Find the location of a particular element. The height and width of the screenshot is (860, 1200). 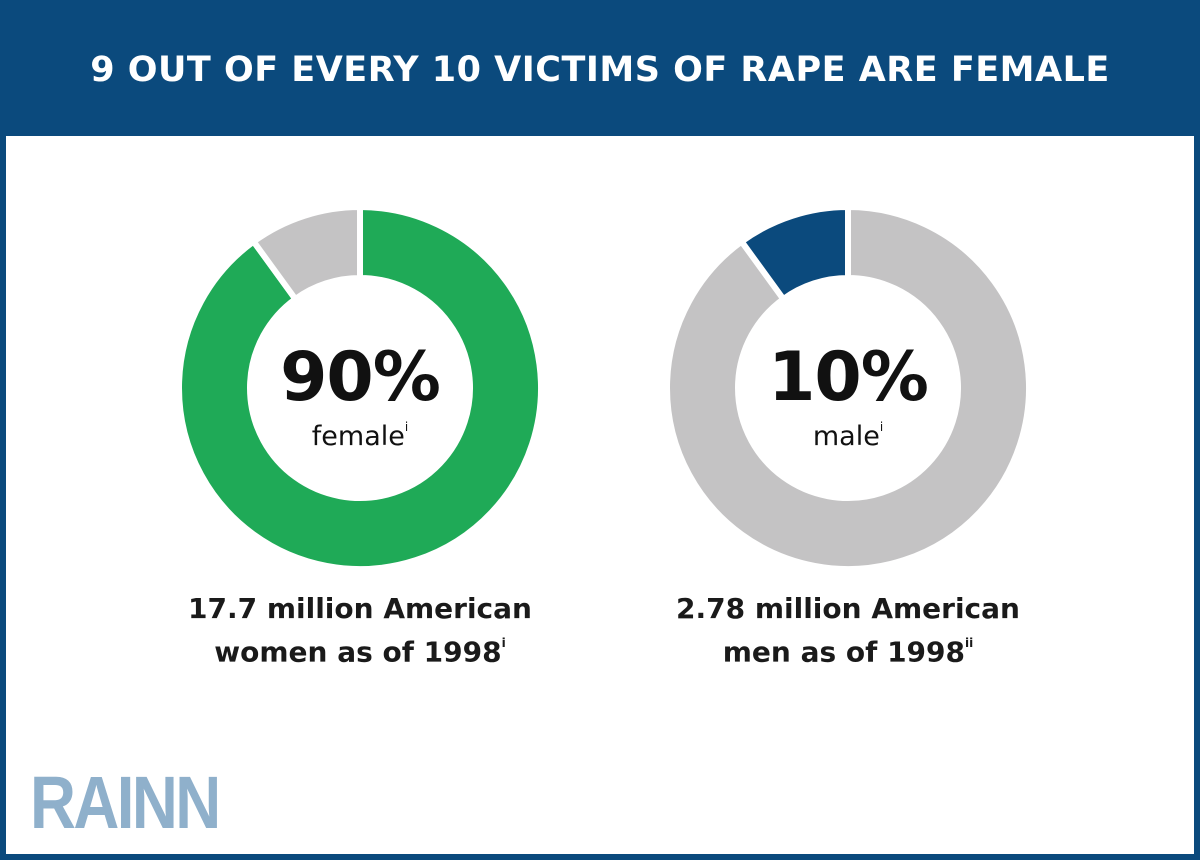

female-caption: 17.7 million American women as of 1998i is located at coordinates (360, 630).